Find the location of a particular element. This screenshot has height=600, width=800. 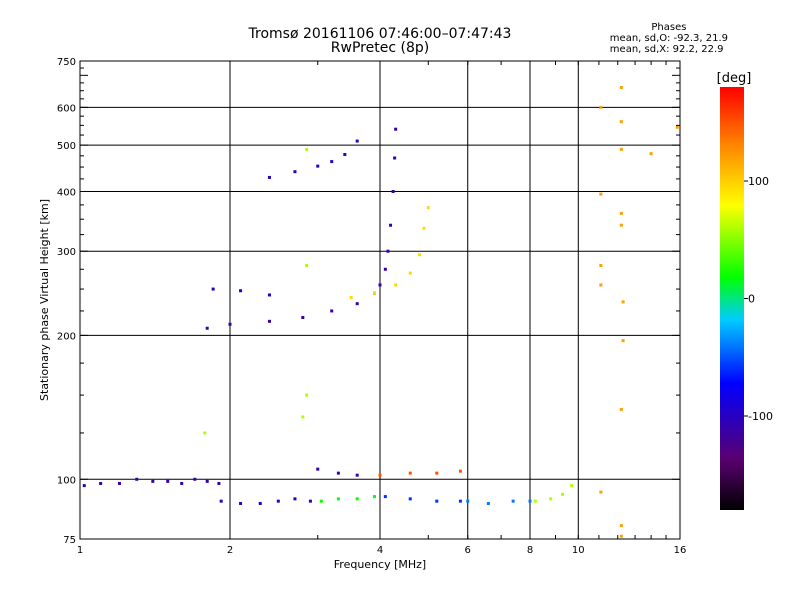

colorbar is located at coordinates (732, 298).